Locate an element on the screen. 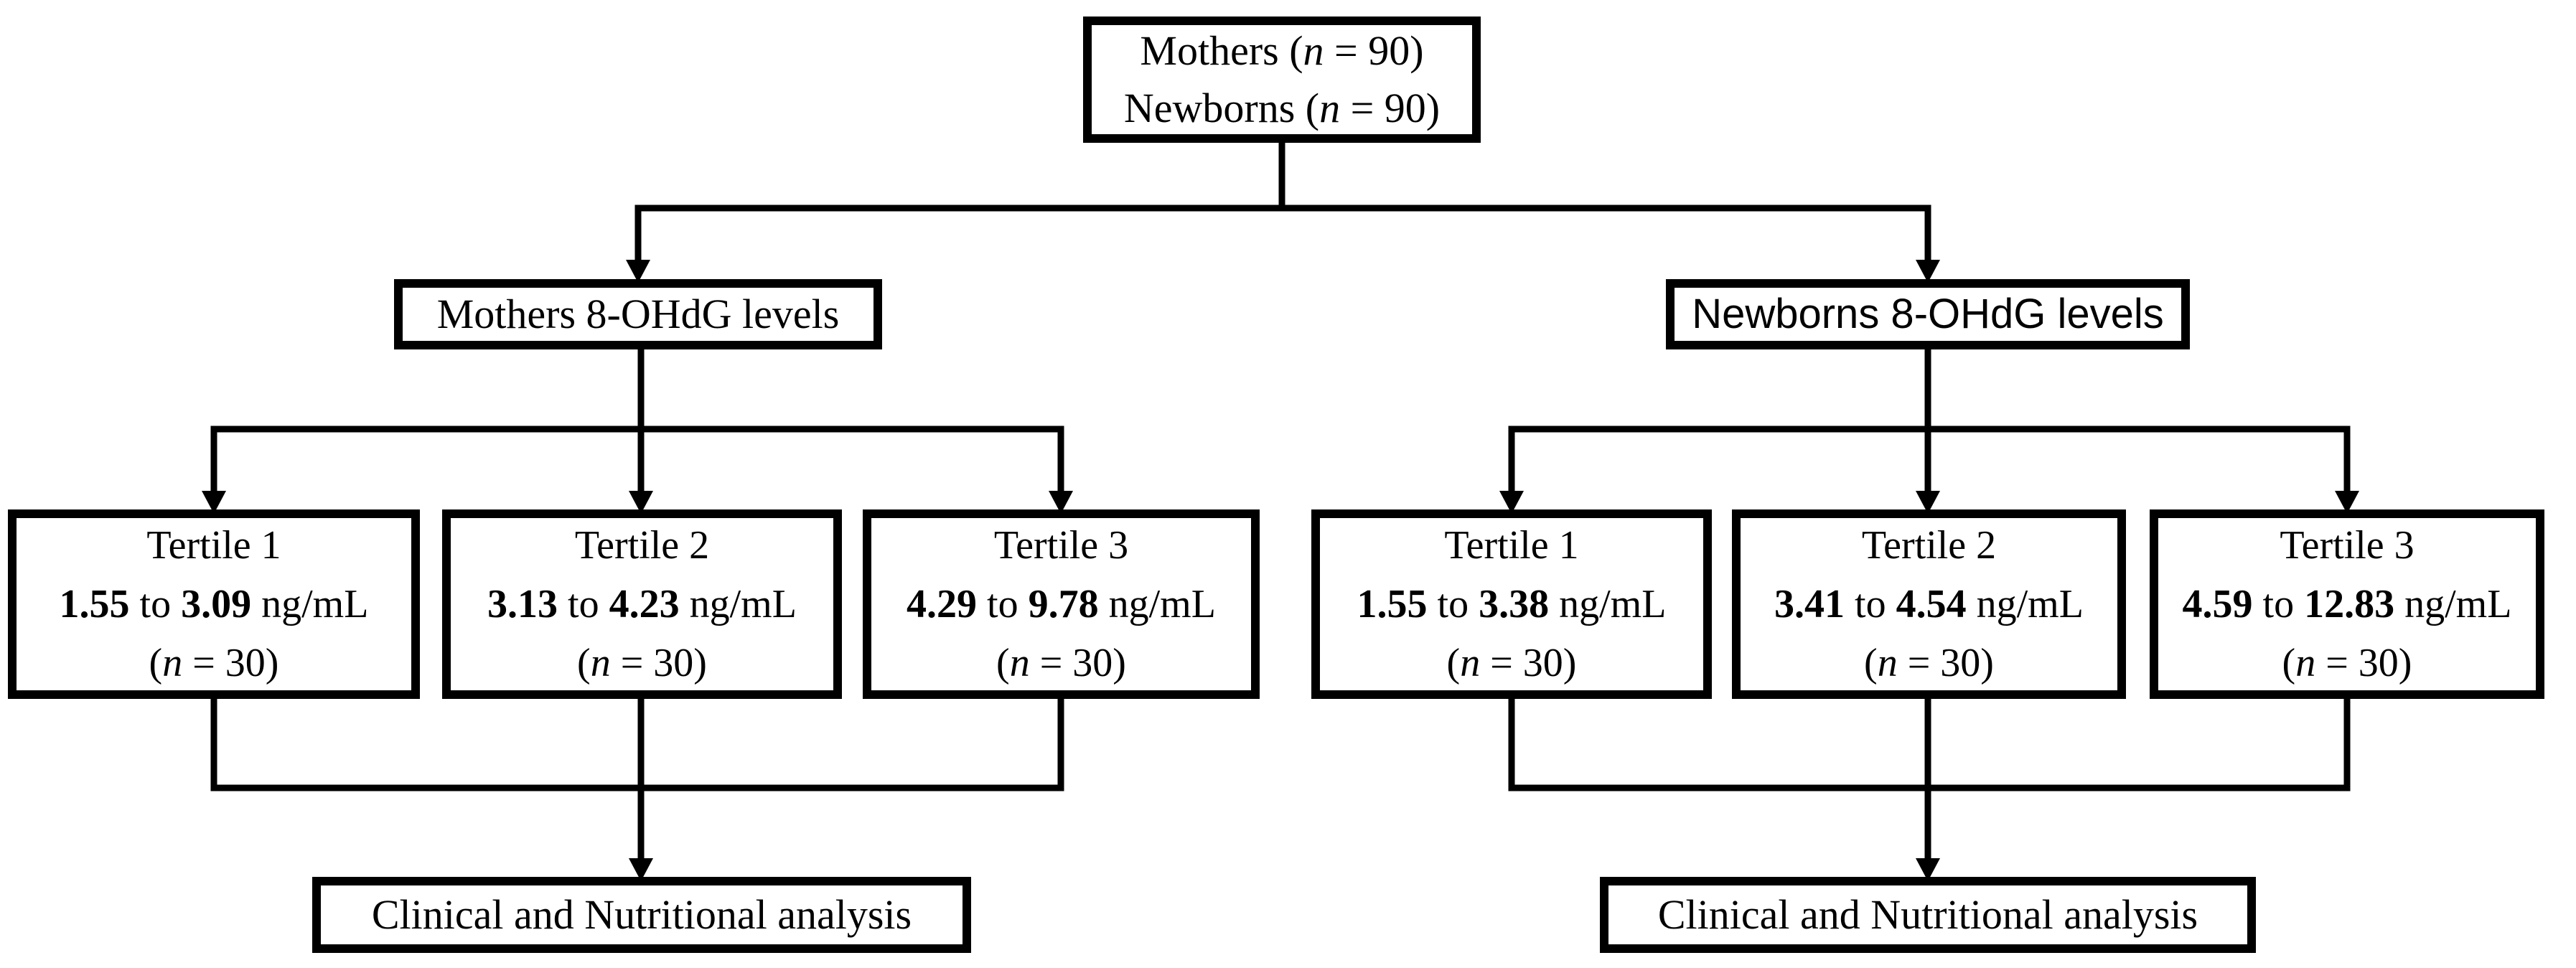 This screenshot has width=2576, height=968. connector-root-to-branches is located at coordinates (1283, 209).